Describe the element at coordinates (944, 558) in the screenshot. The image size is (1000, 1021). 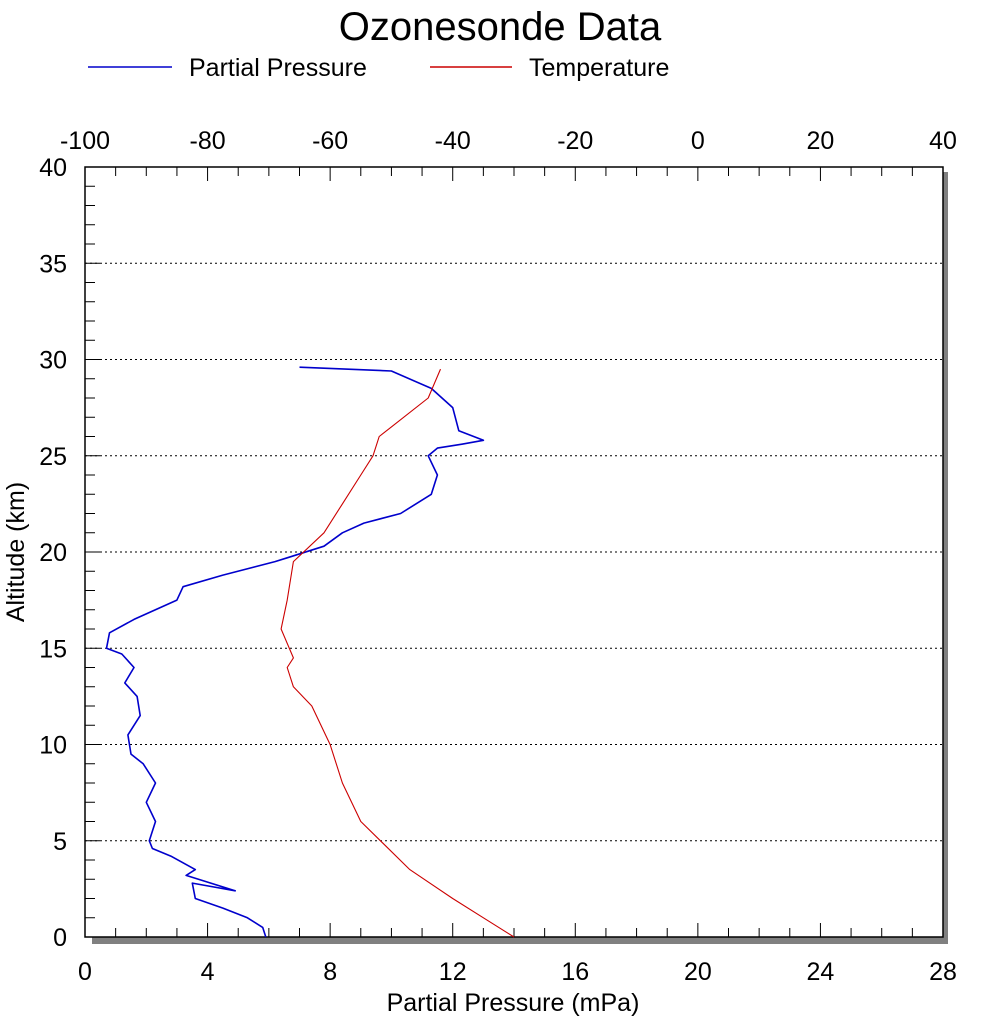
I see `frame-shadow-right` at that location.